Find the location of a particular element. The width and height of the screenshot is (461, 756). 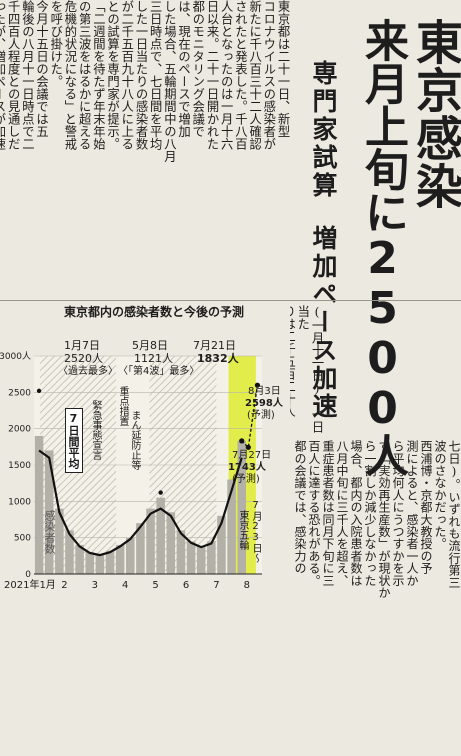

columns_bottom-line: す「実効再生産数」が現状か is located at coordinates (384, 519).